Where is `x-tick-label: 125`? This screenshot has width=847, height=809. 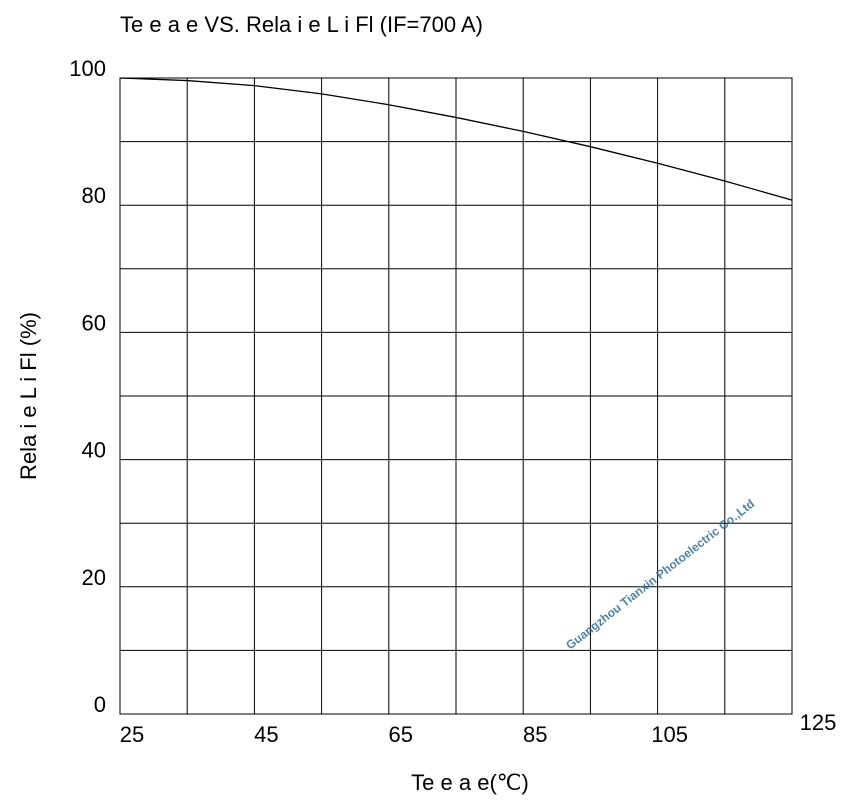
x-tick-label: 125 is located at coordinates (818, 722).